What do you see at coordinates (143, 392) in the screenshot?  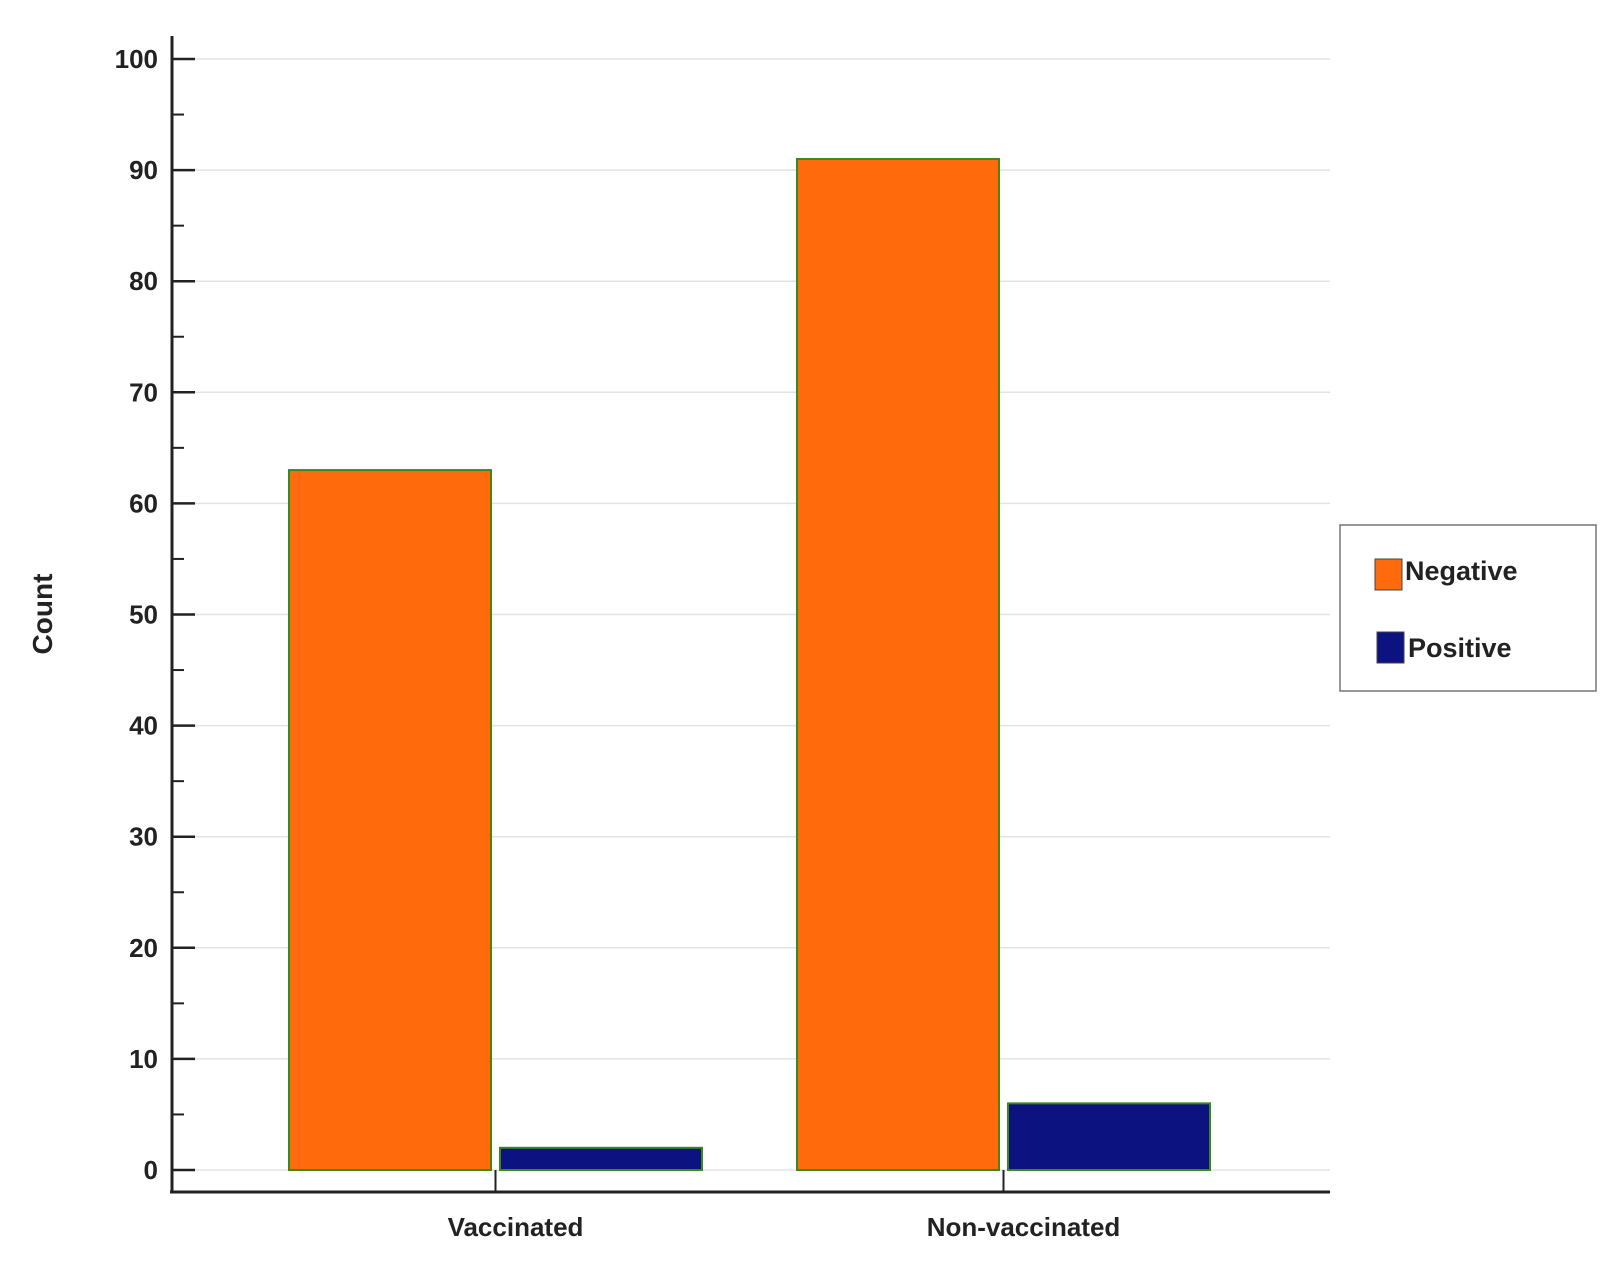 I see `y-tick-label: 70` at bounding box center [143, 392].